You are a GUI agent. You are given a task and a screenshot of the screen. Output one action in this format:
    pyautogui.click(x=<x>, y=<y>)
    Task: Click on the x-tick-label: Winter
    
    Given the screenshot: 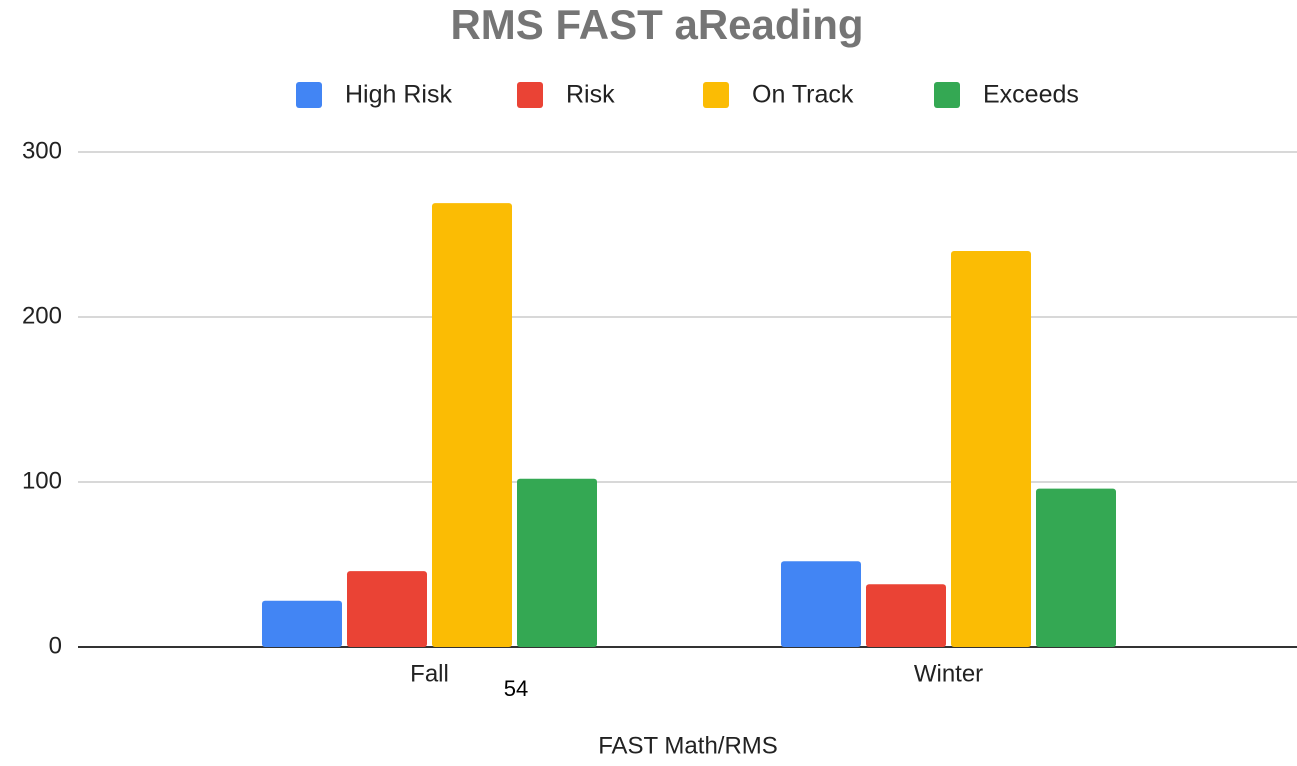 What is the action you would take?
    pyautogui.click(x=948, y=673)
    